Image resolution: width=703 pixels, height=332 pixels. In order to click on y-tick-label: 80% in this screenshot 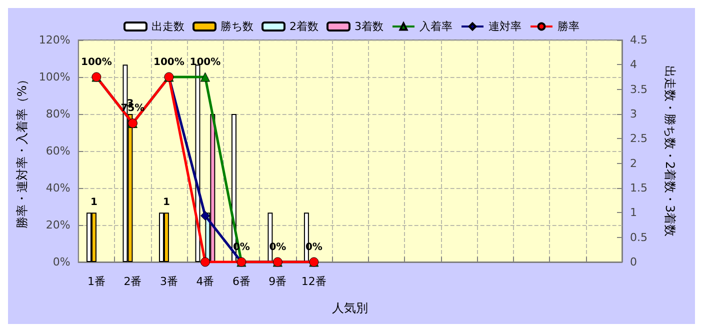, I will do `click(58, 114)`.